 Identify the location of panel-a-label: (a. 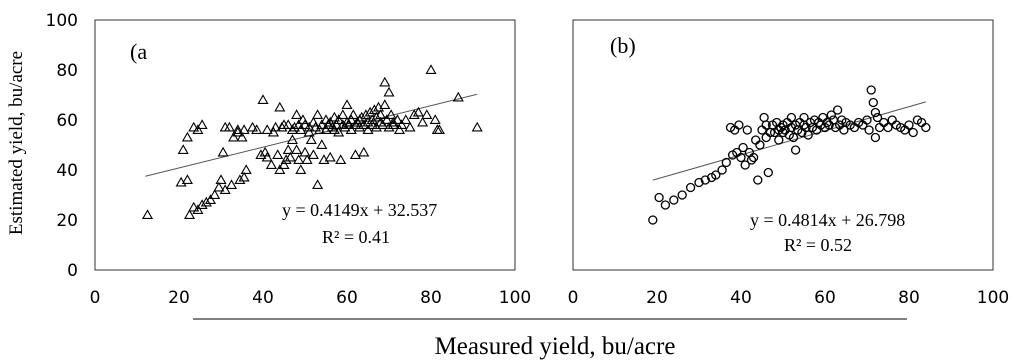
(138, 51).